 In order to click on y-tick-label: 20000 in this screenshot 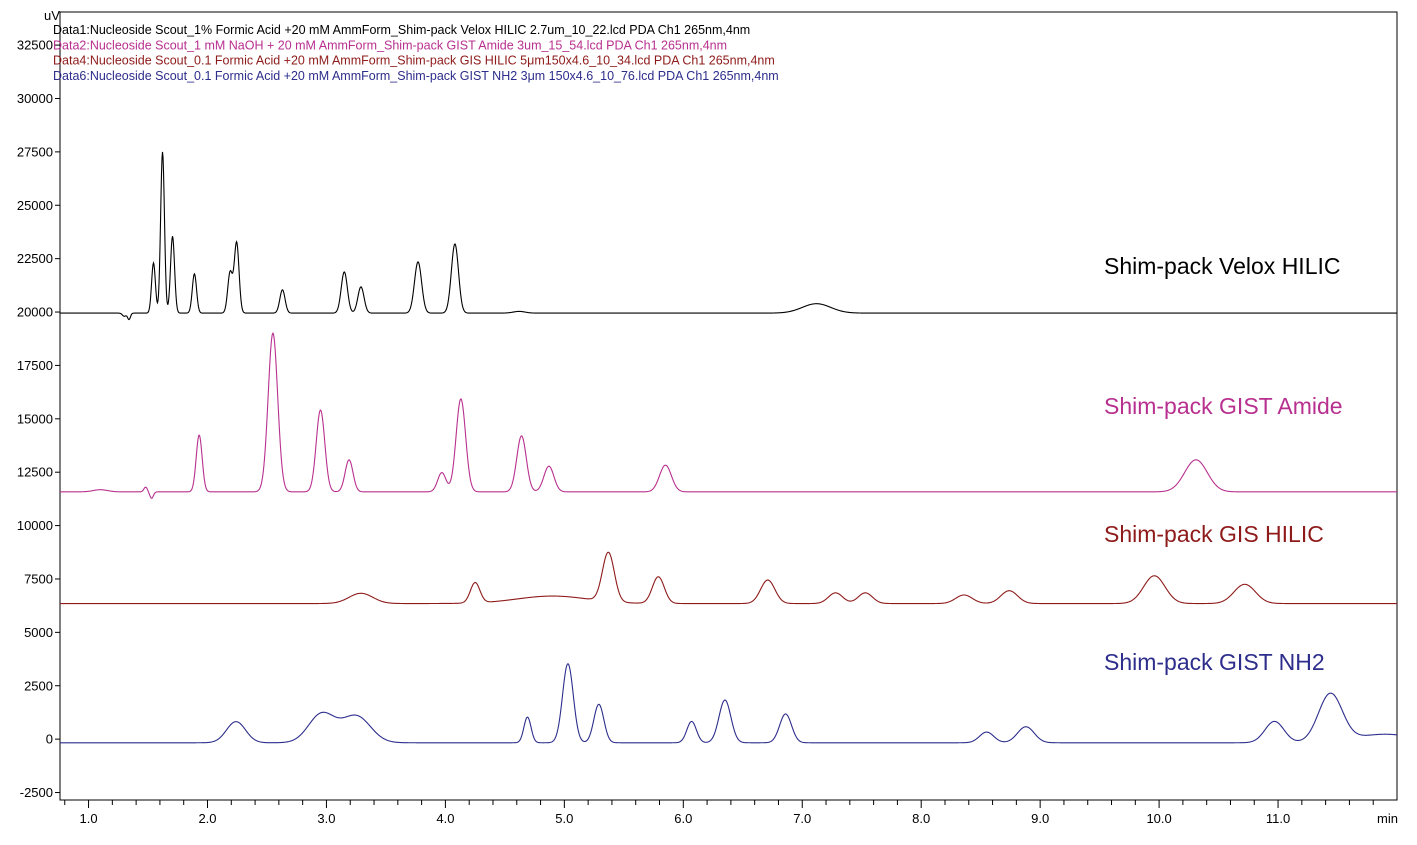, I will do `click(35, 312)`.